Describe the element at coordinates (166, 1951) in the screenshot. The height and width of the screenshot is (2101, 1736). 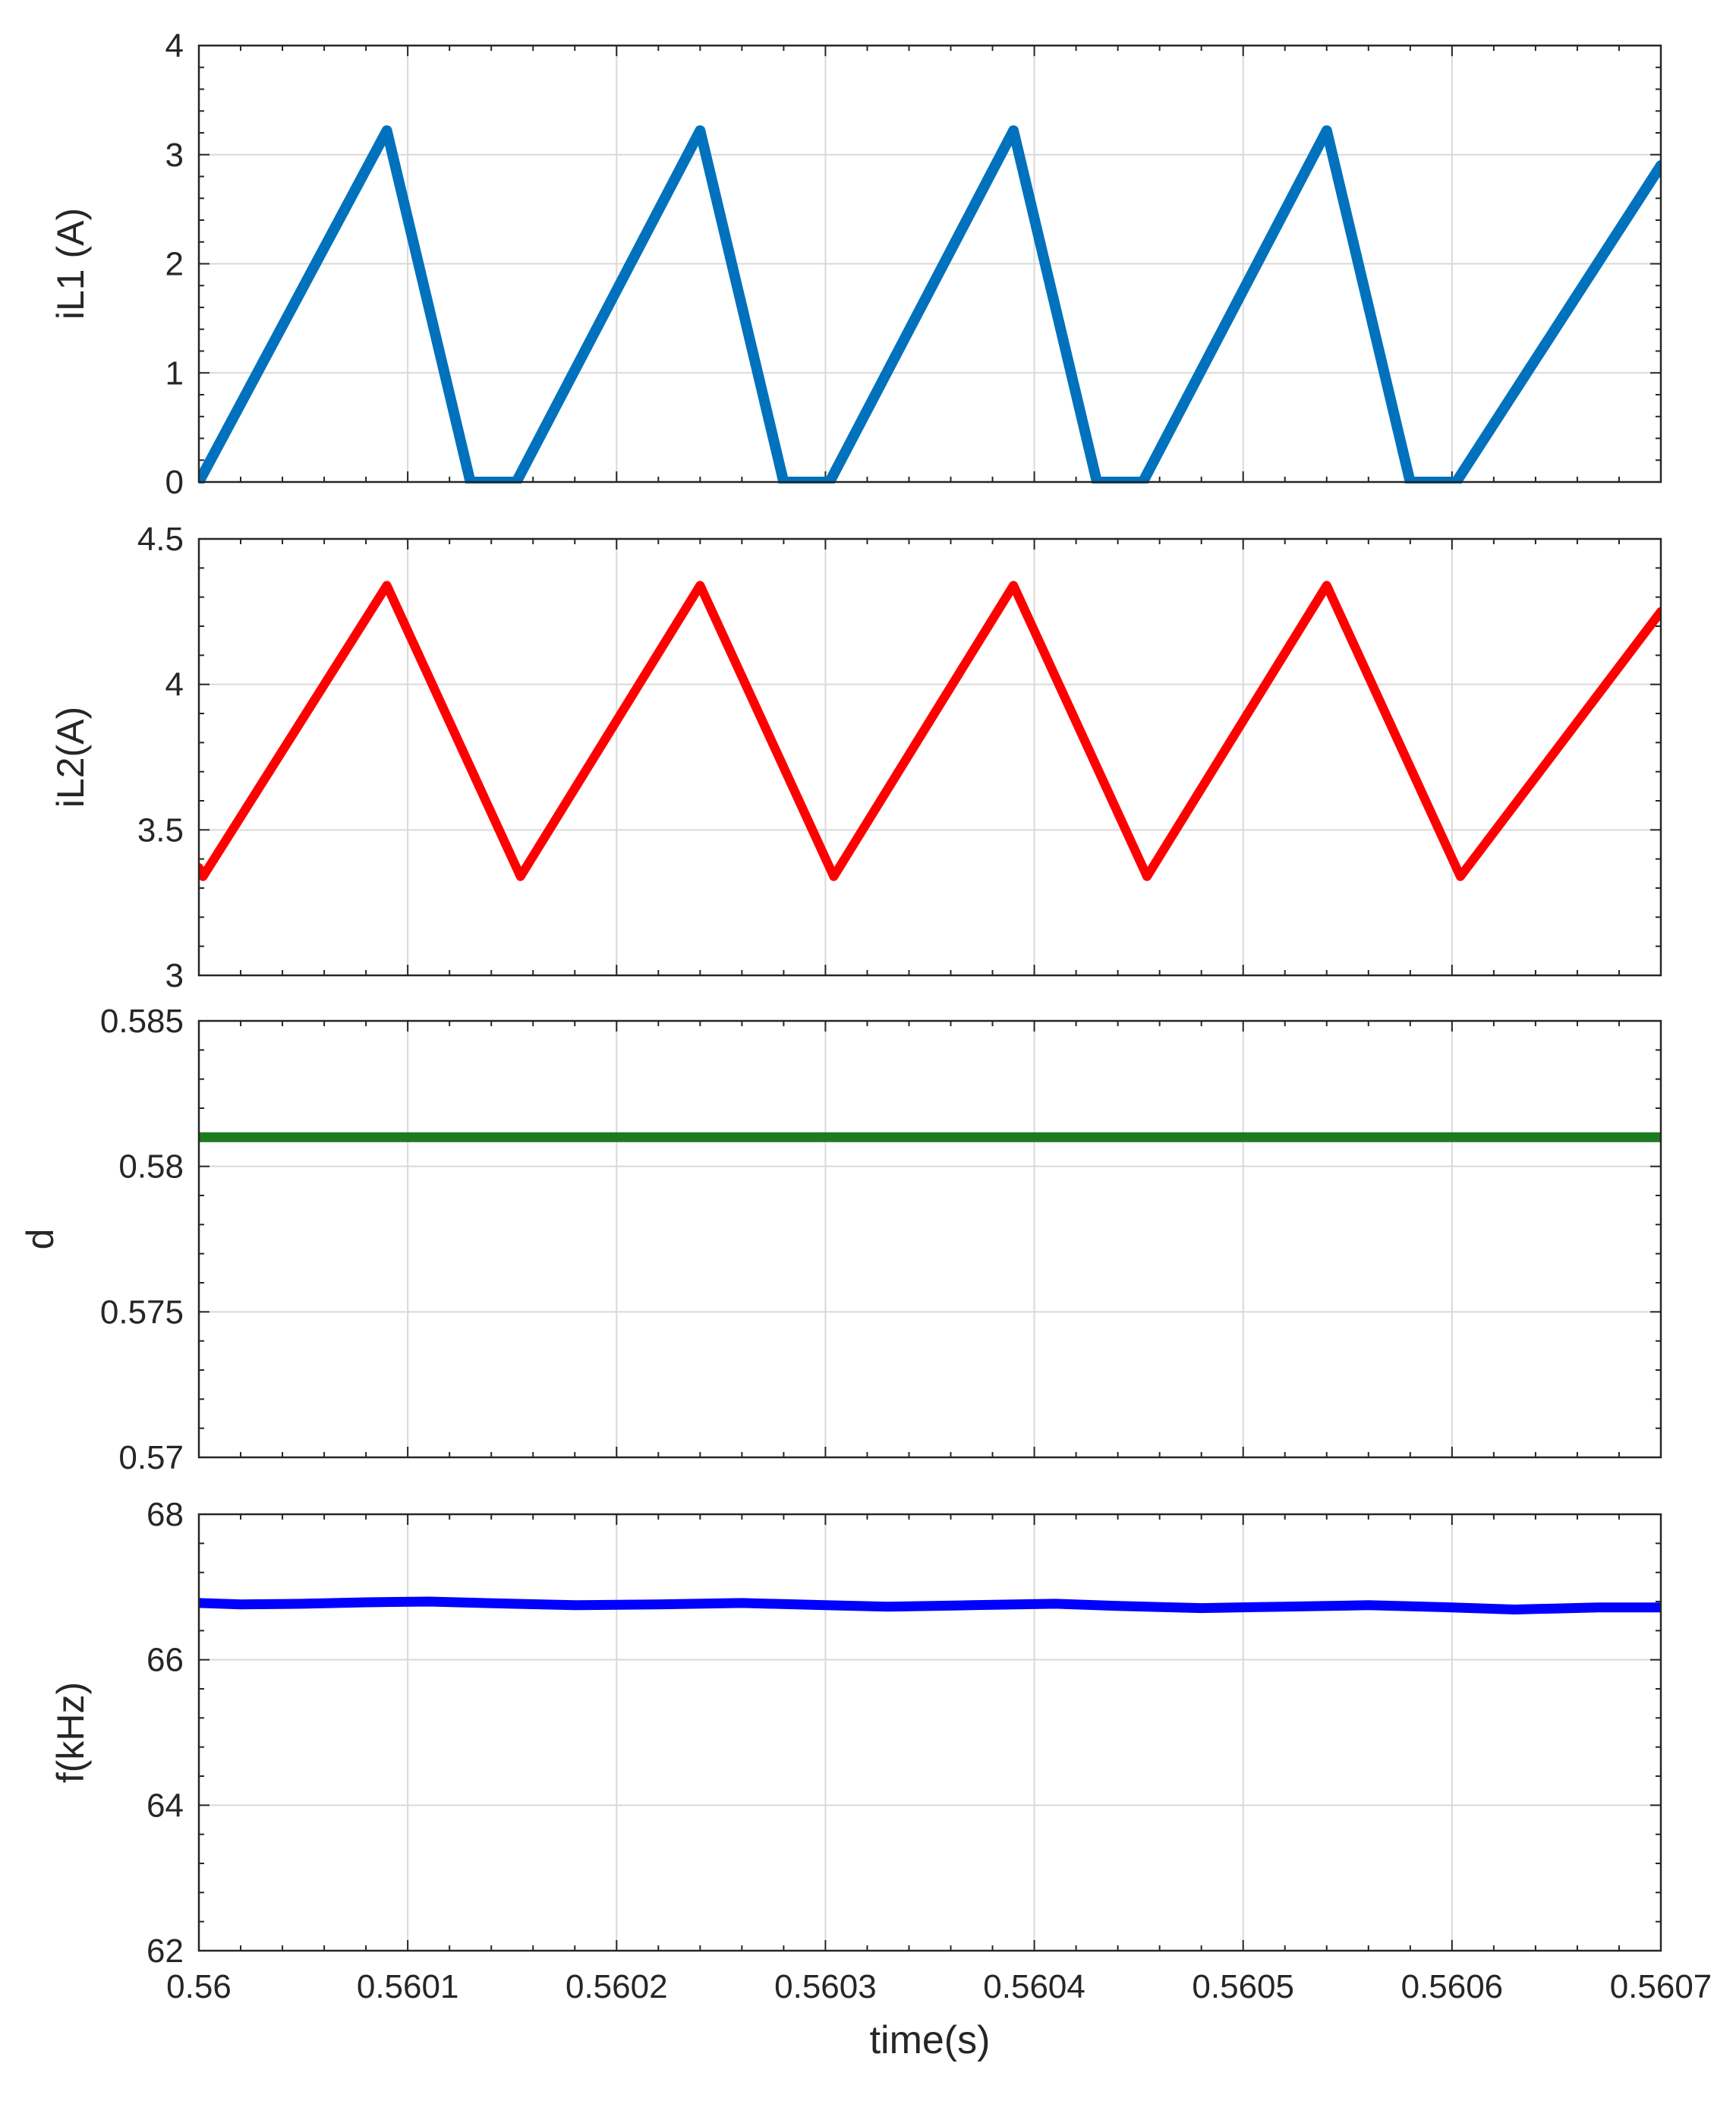
I see `y-tick-label: 62` at that location.